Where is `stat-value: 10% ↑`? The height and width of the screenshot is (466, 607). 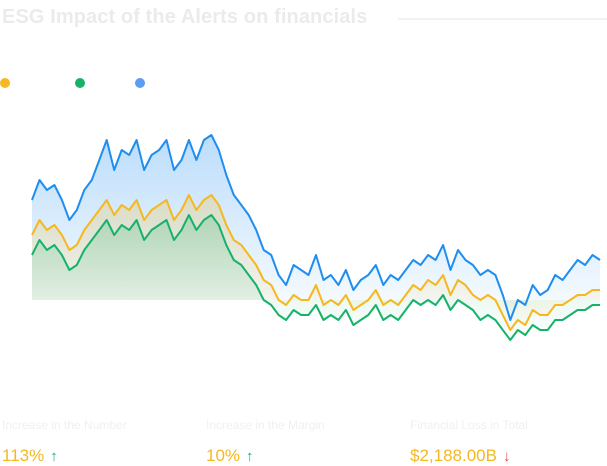
stat-value: 10% ↑ is located at coordinates (230, 456).